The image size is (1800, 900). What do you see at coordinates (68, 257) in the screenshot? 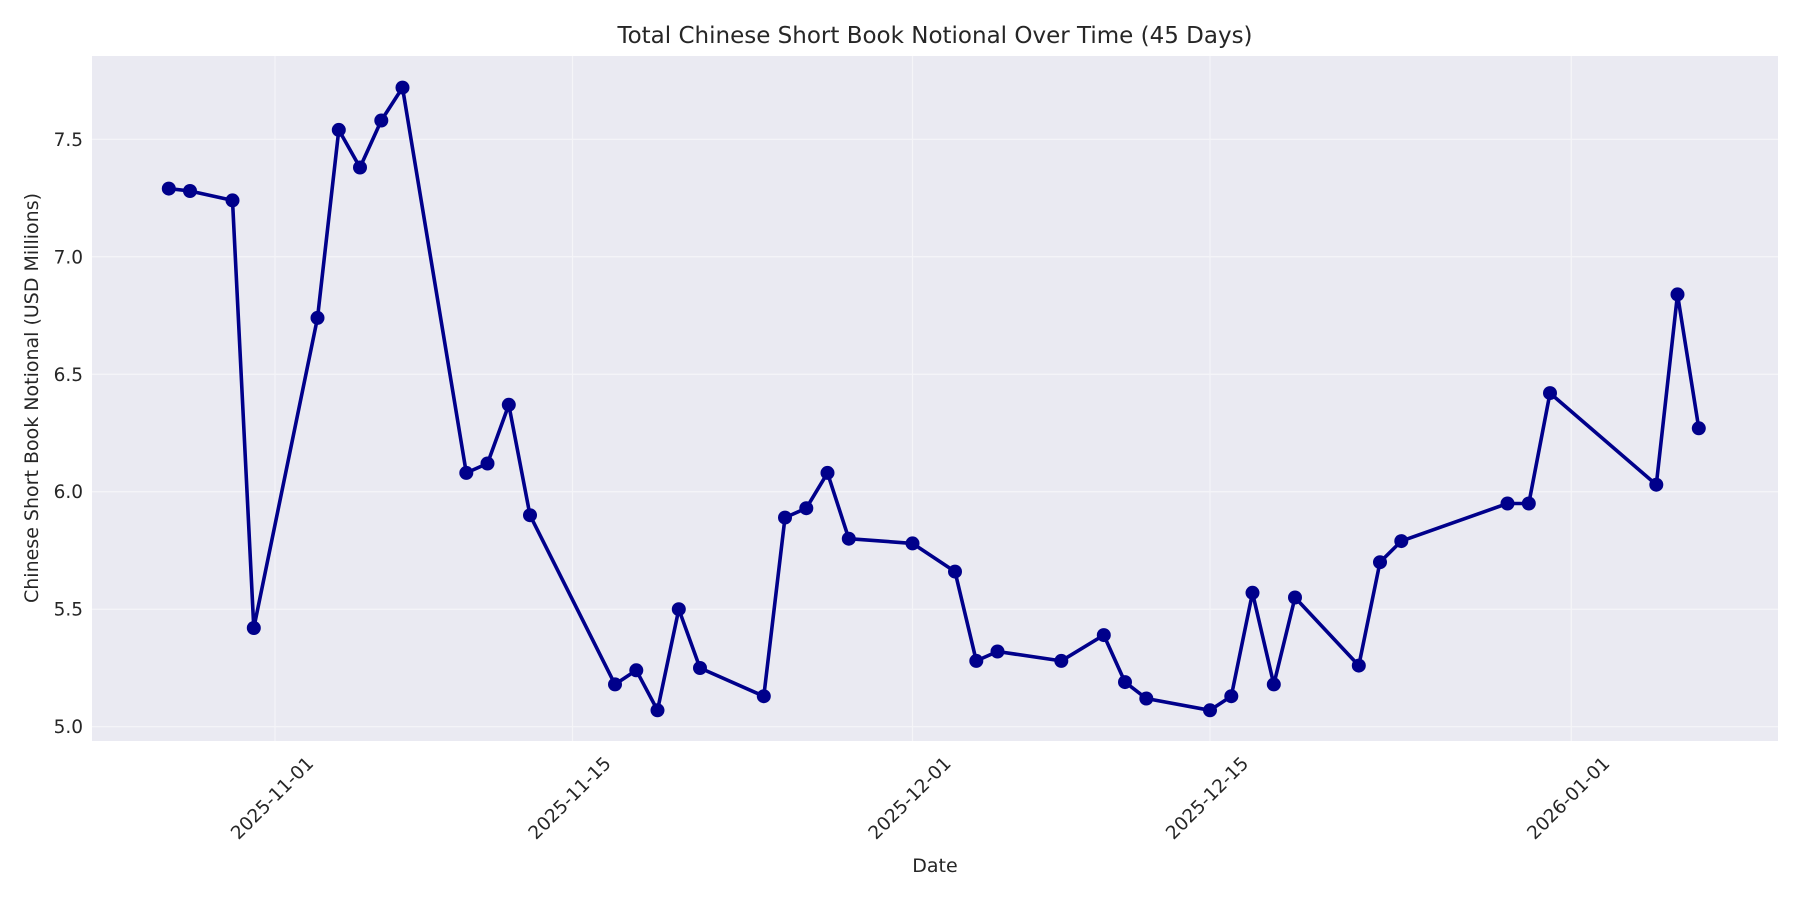
I see `y-tick-label: 7.0` at bounding box center [68, 257].